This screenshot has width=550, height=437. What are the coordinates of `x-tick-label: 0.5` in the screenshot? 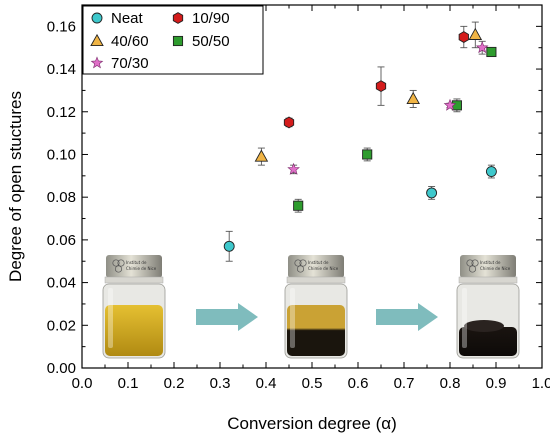 It's located at (312, 383).